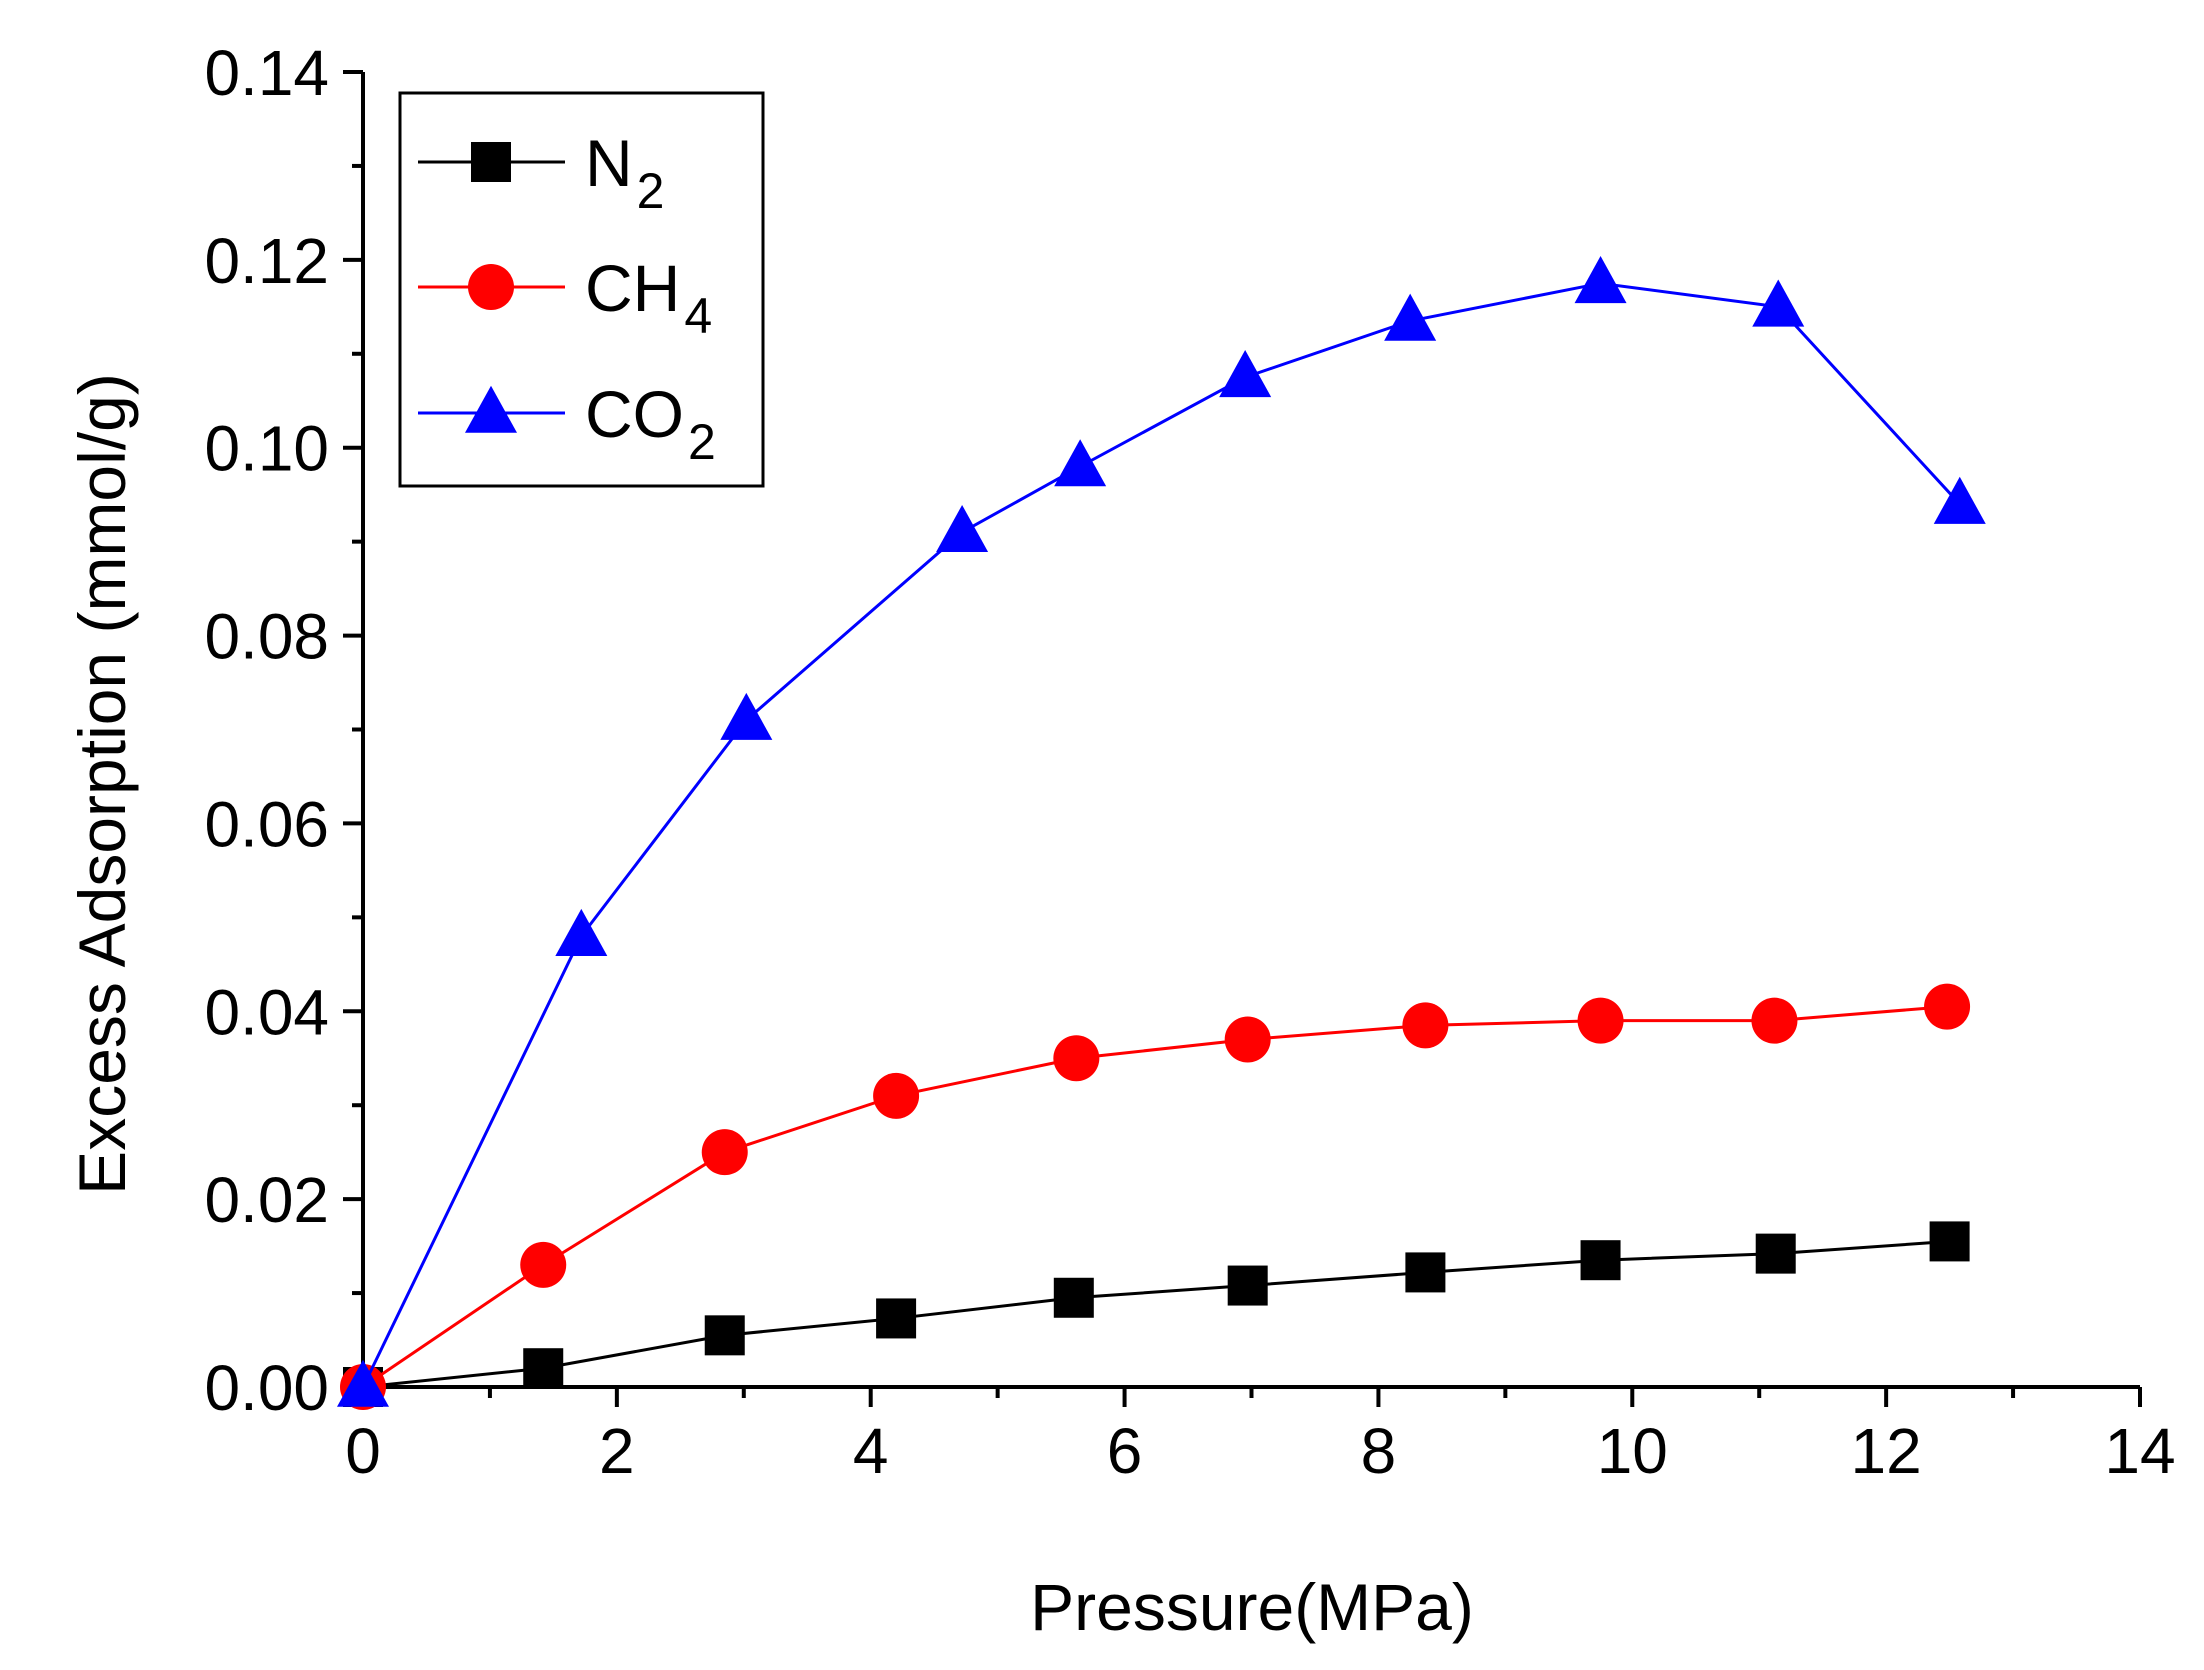 This screenshot has height=1670, width=2204. What do you see at coordinates (102, 784) in the screenshot?
I see `y-axis-title: Excess Adsorption (mmol/g)` at bounding box center [102, 784].